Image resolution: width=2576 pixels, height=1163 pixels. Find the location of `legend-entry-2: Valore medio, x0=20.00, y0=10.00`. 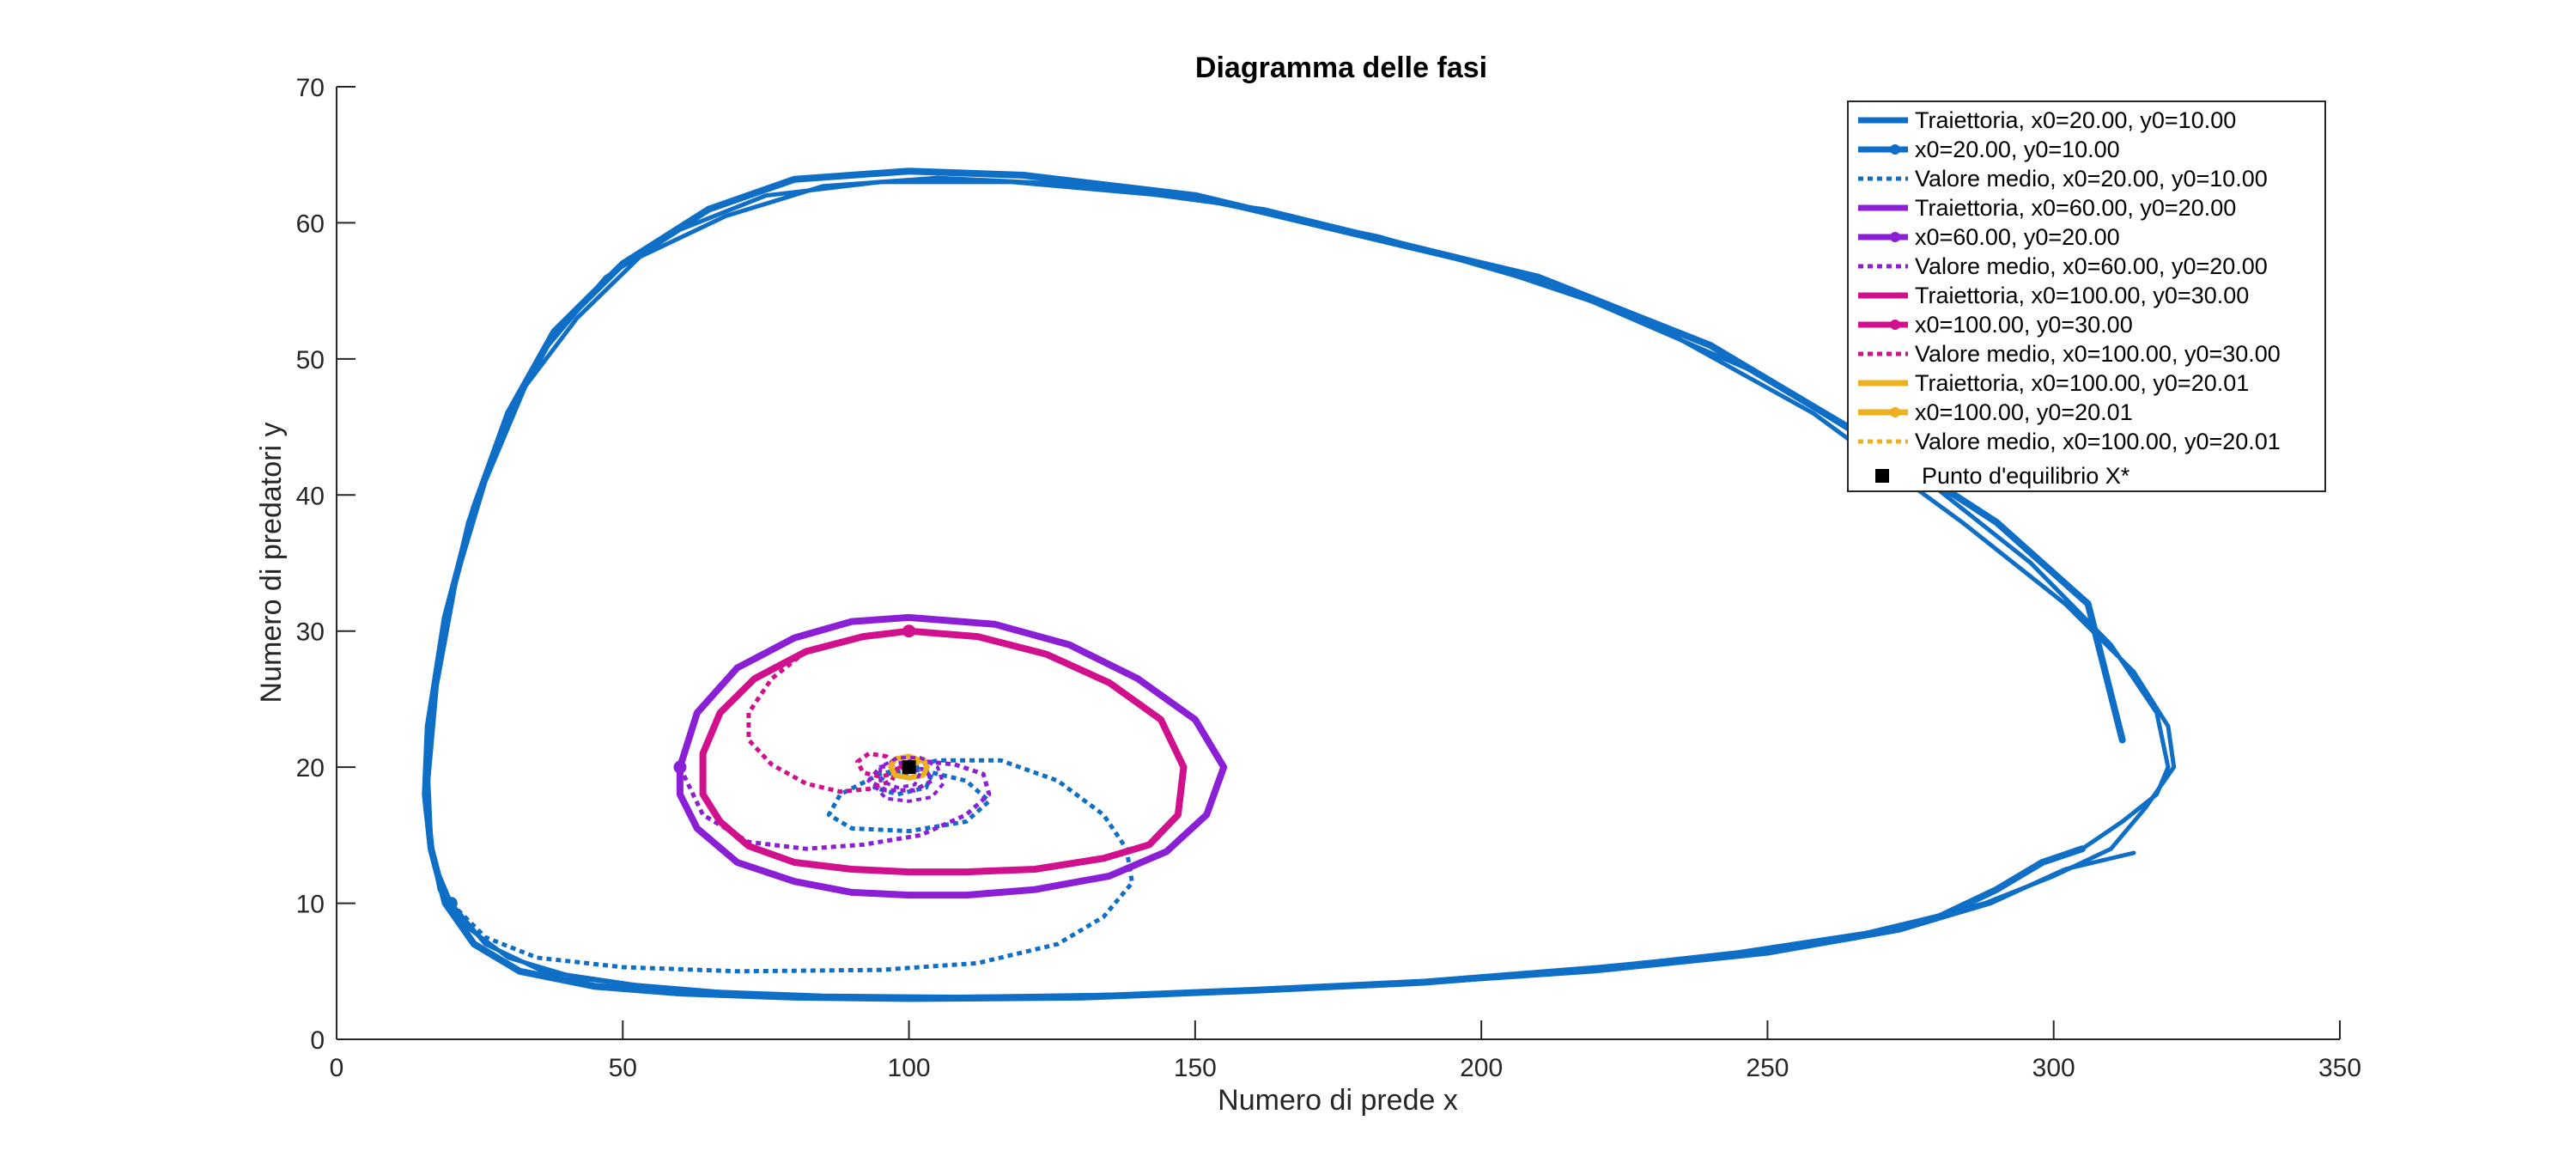

legend-entry-2: Valore medio, x0=20.00, y0=10.00 is located at coordinates (2063, 179).